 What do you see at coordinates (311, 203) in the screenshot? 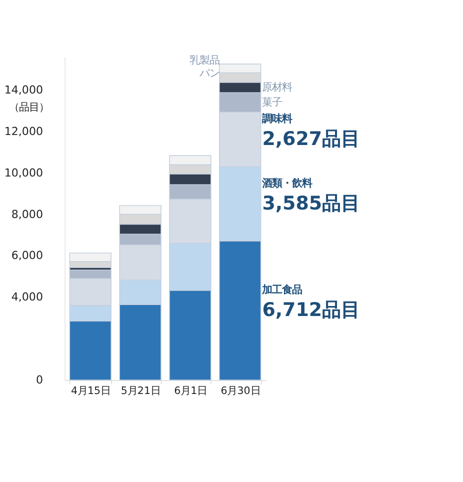
I see `annotation: 3,585品目` at bounding box center [311, 203].